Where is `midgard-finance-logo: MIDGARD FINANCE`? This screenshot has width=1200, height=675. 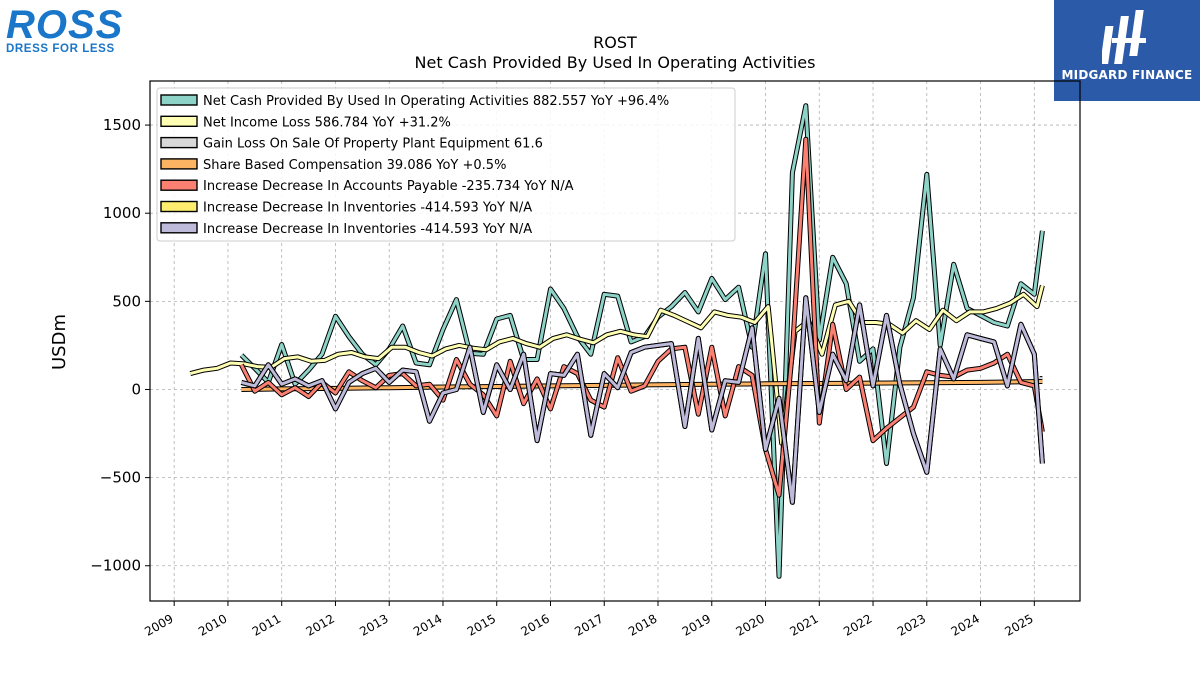 midgard-finance-logo: MIDGARD FINANCE is located at coordinates (1127, 50).